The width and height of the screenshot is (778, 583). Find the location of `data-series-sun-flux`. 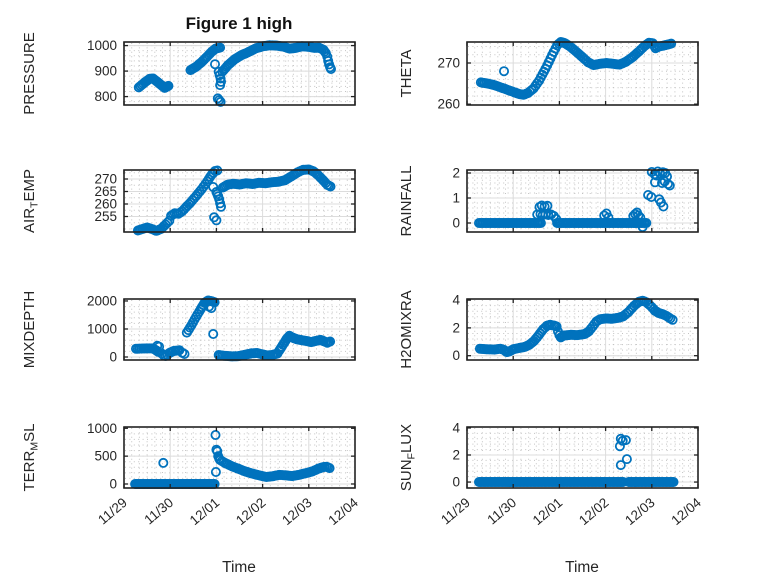

data-series-sun-flux is located at coordinates (576, 460).